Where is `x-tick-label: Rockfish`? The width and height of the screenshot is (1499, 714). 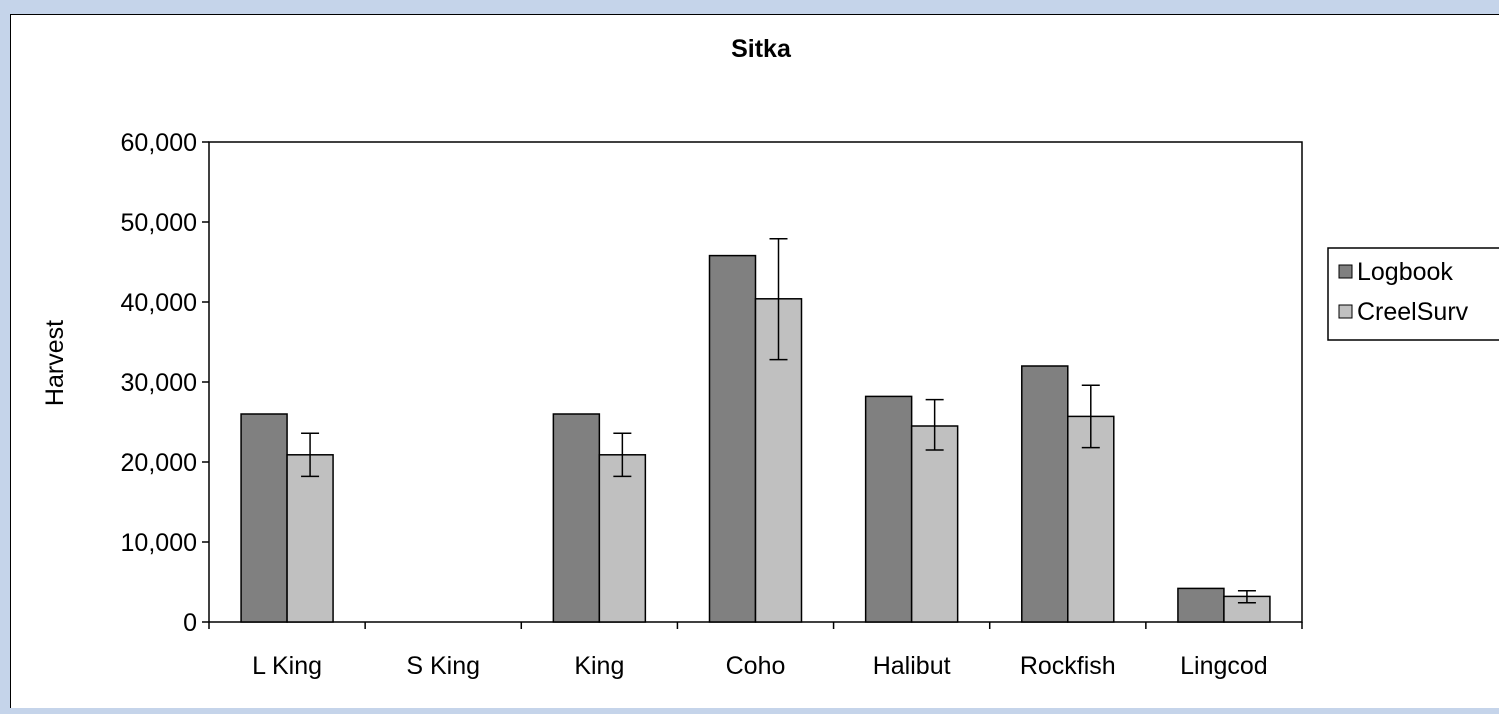
x-tick-label: Rockfish is located at coordinates (1068, 666).